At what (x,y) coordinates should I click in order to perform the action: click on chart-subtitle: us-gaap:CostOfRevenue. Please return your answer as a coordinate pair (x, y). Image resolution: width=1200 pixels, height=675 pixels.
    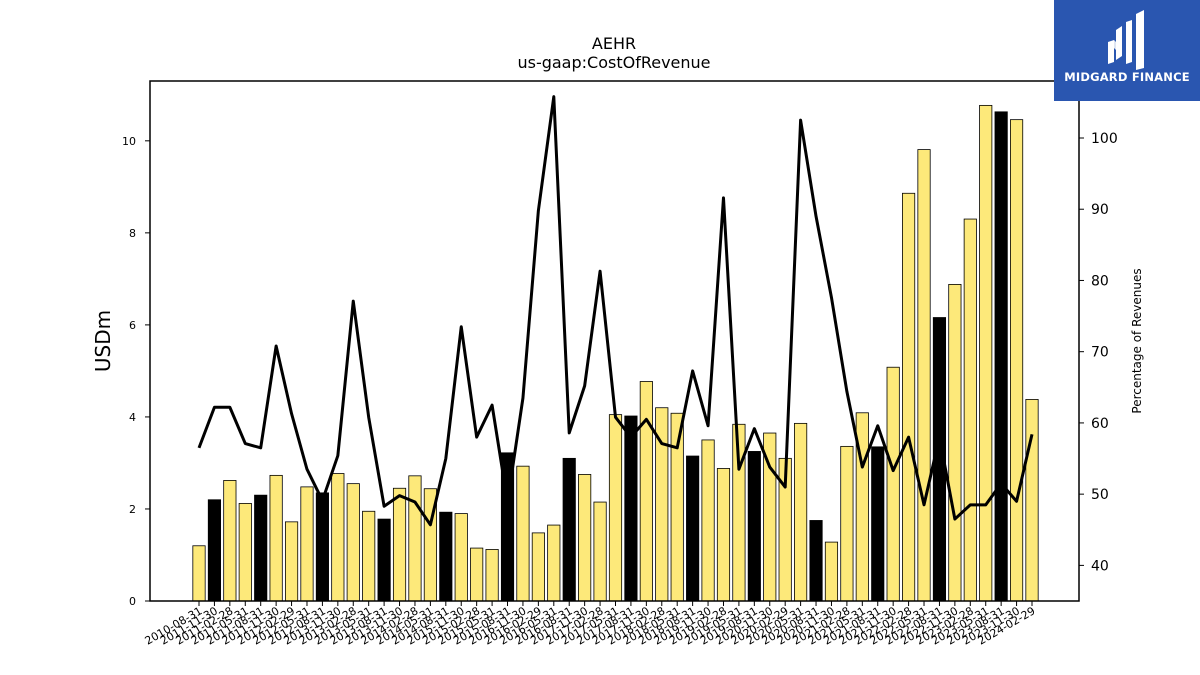
    Looking at the image, I should click on (613, 62).